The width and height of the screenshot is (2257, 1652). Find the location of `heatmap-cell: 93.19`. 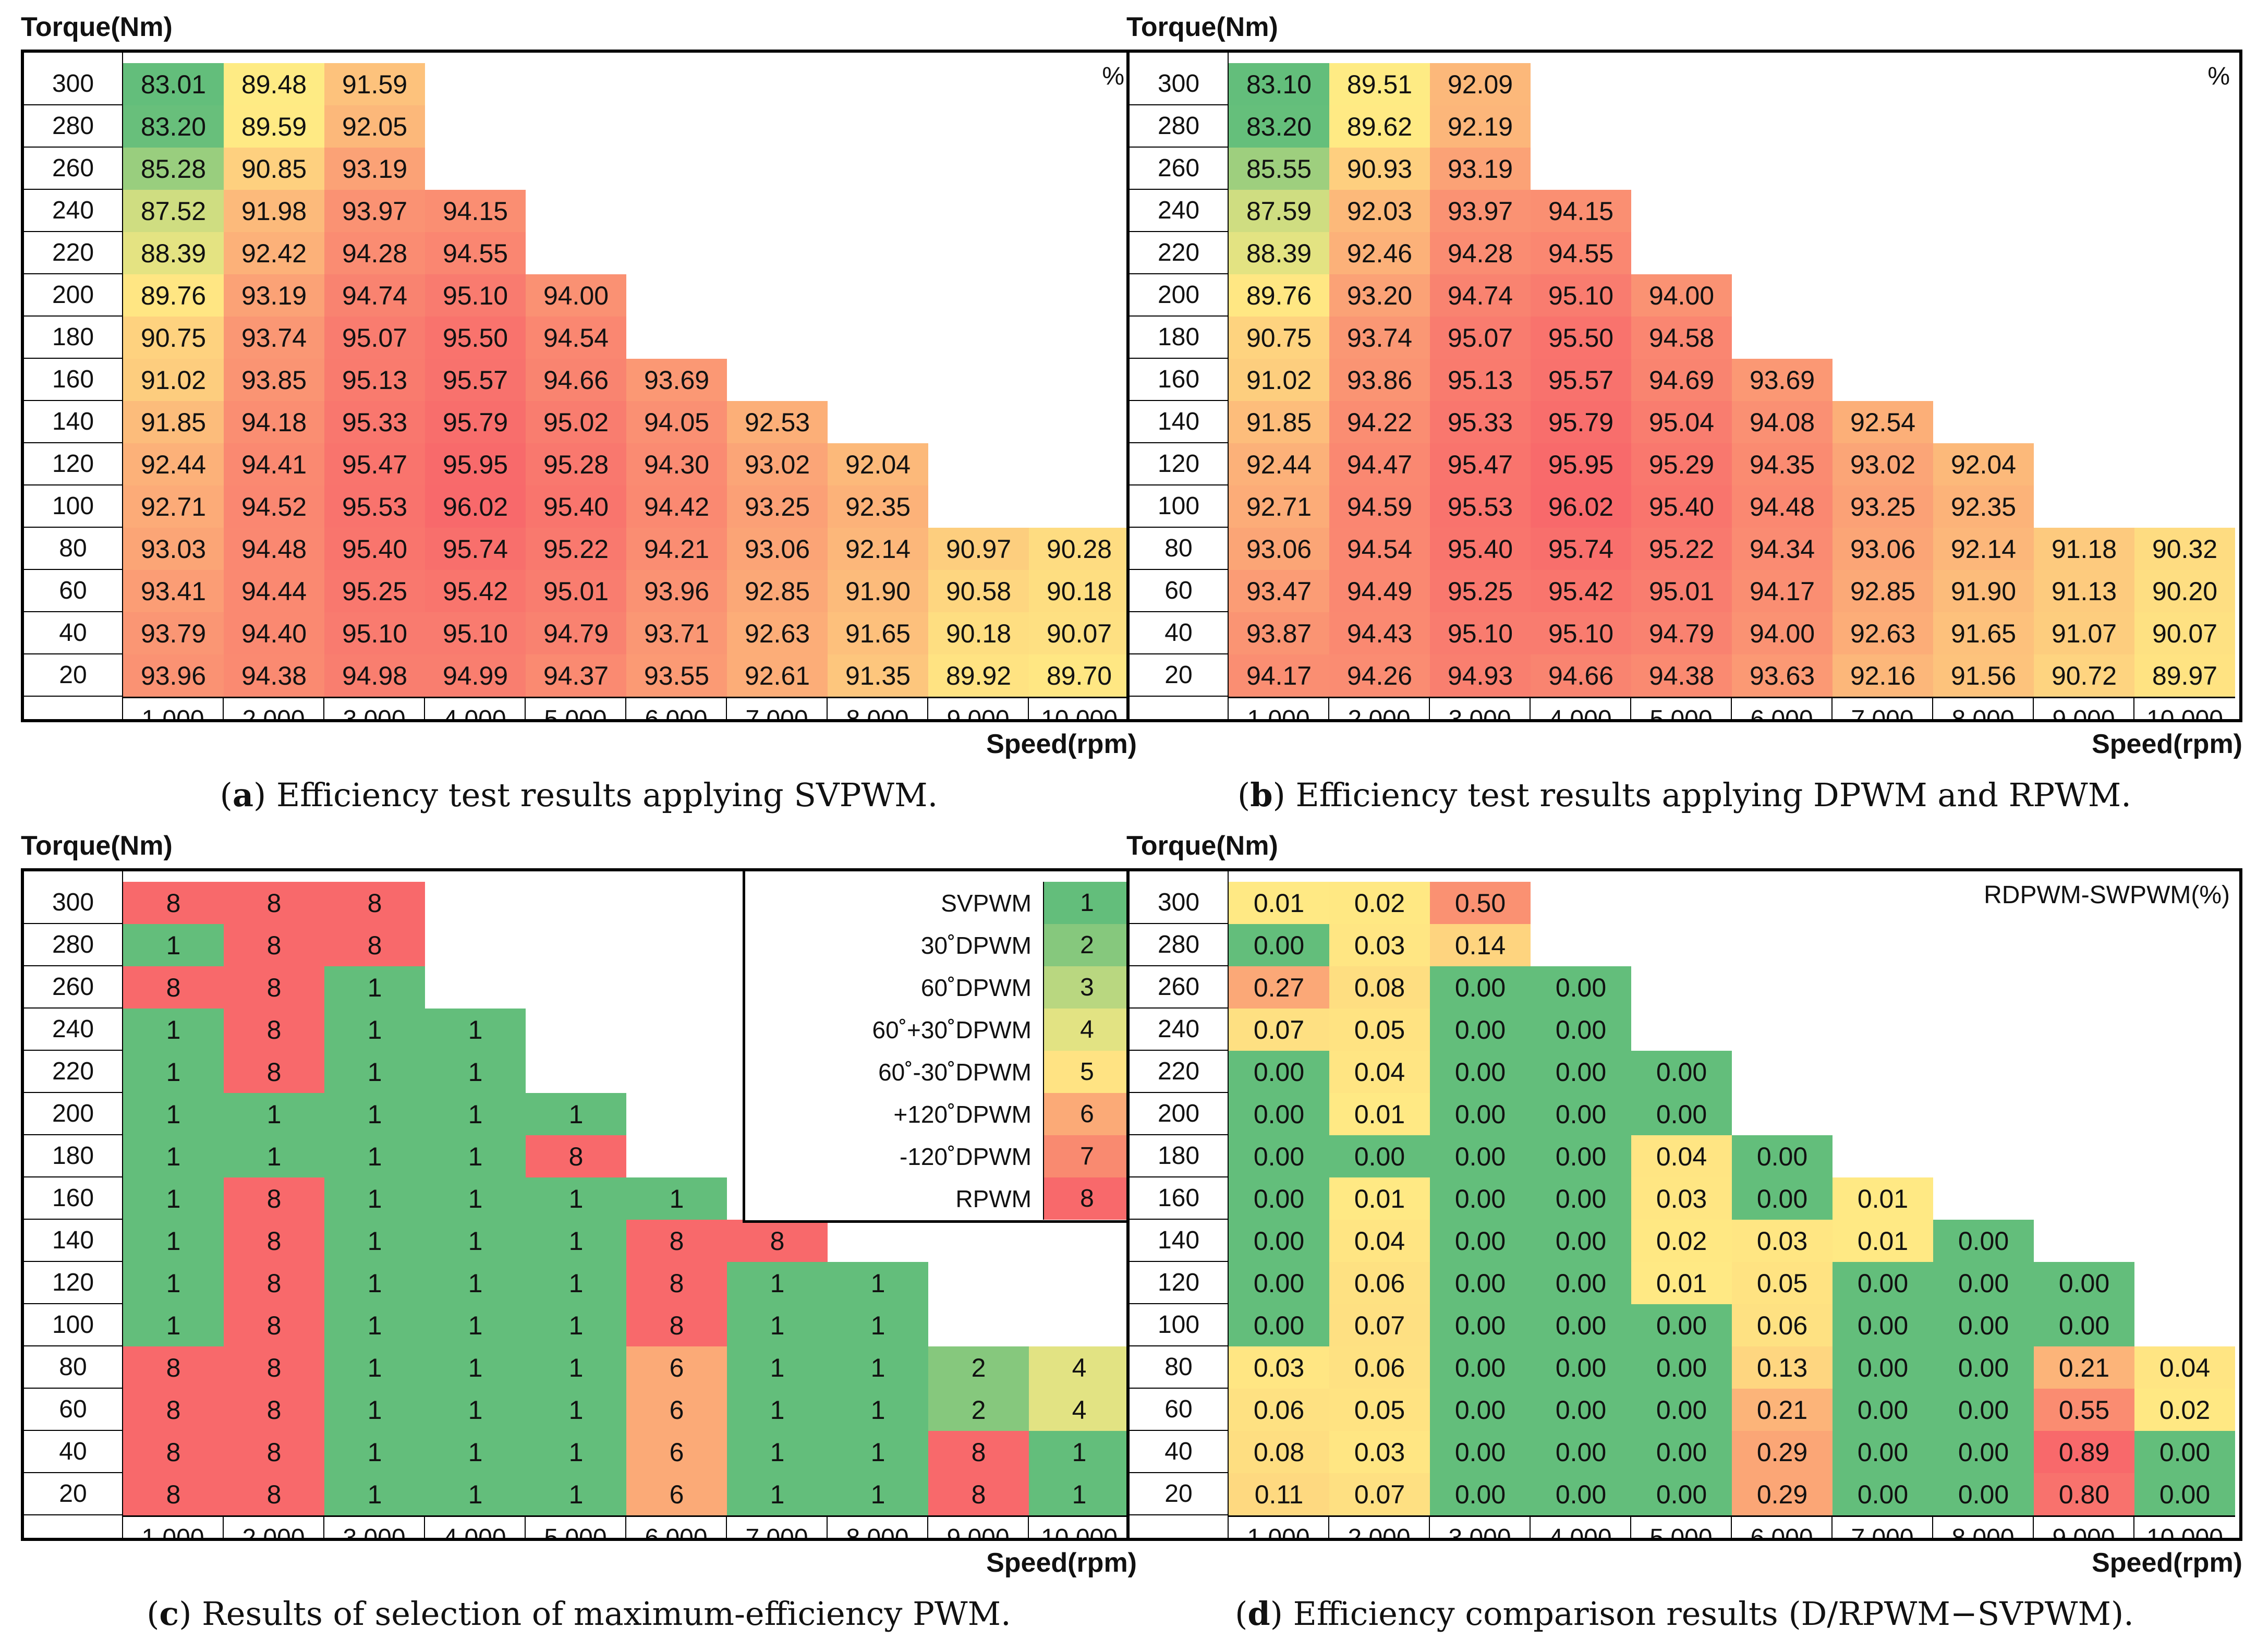

heatmap-cell: 93.19 is located at coordinates (1480, 169).